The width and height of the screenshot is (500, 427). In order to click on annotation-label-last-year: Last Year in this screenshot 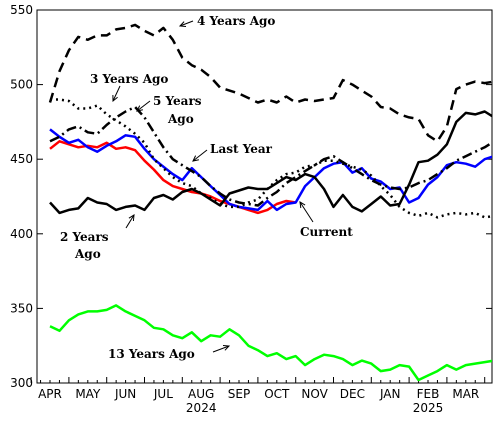, I will do `click(241, 149)`.